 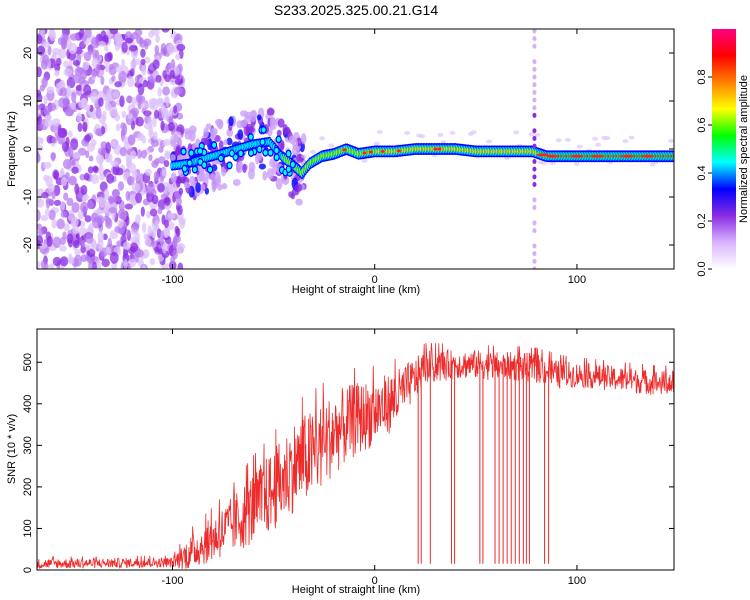 I want to click on colorbar-tick-label: 0.2, so click(x=702, y=220).